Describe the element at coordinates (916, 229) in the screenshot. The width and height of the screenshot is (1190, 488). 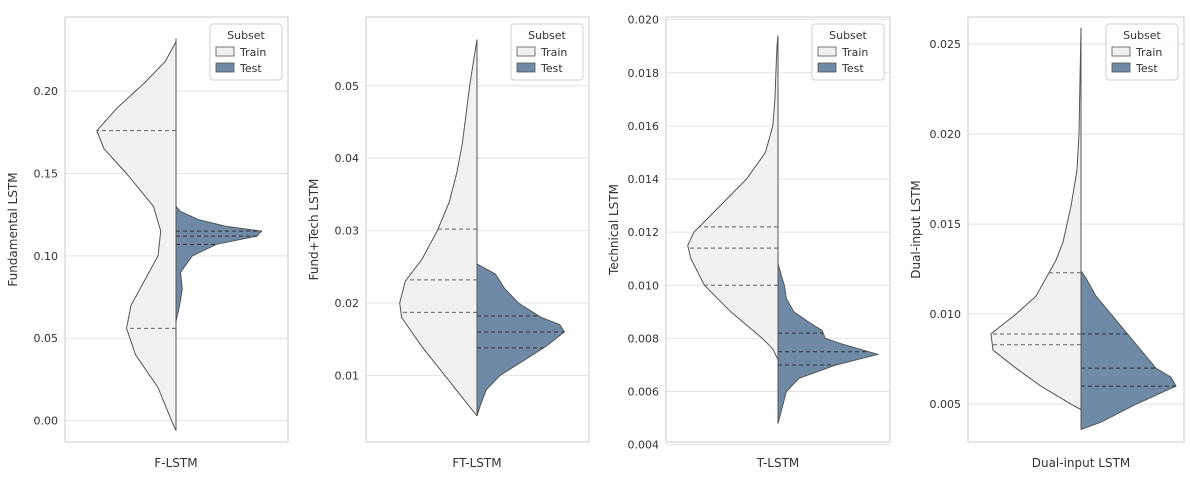
I see `y-axis-label: Dual-input LSTM` at that location.